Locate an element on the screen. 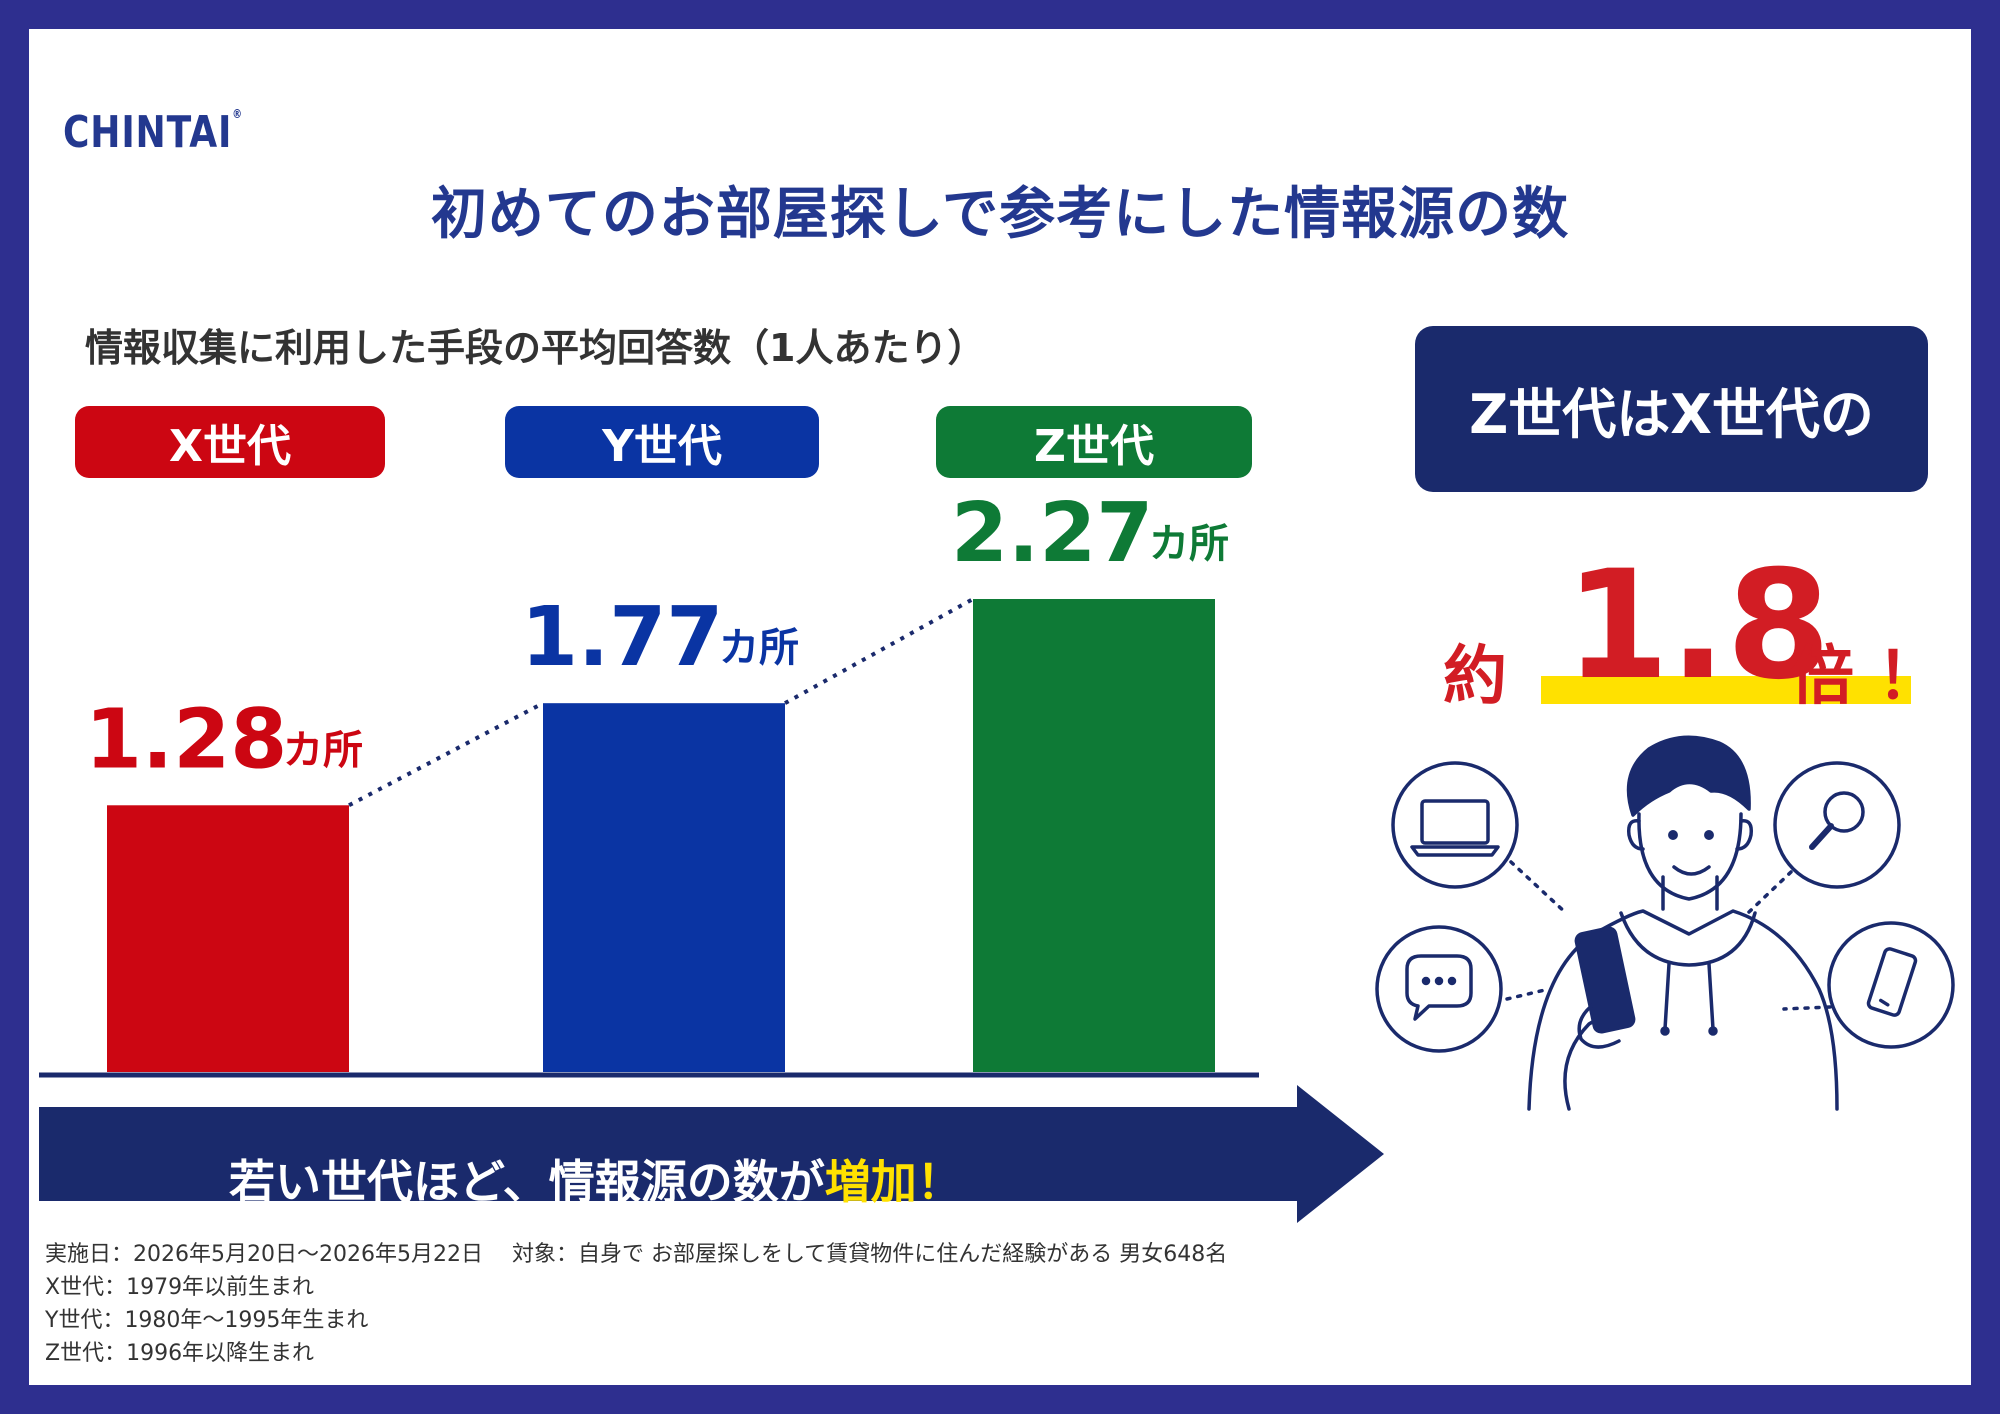 The height and width of the screenshot is (1414, 2000). connector-laptop is located at coordinates (1539, 888).